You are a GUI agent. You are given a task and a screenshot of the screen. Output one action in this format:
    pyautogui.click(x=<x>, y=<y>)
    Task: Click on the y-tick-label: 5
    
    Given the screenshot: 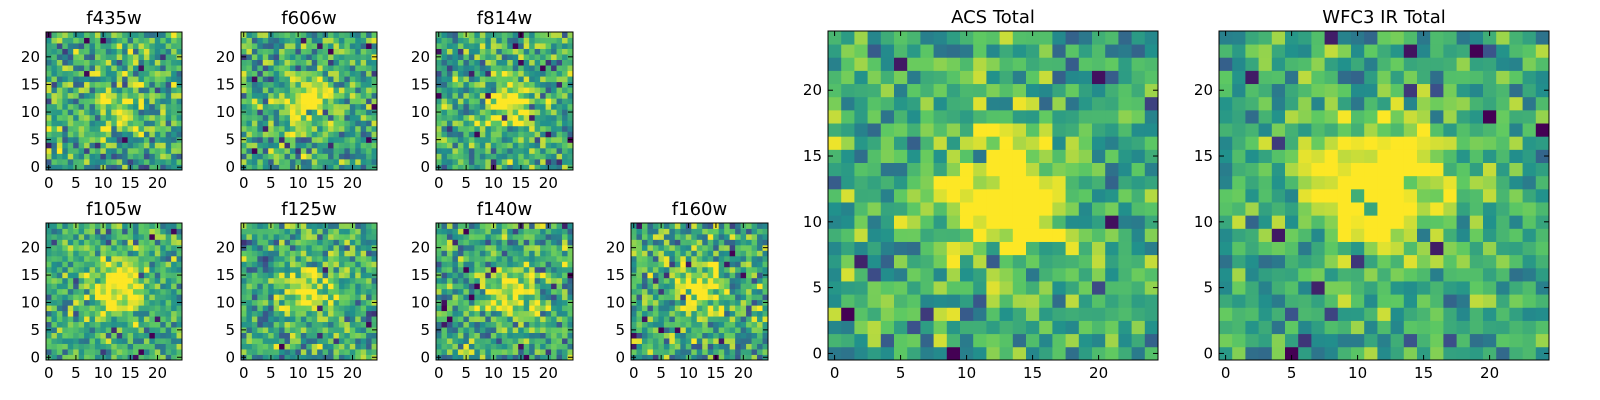 What is the action you would take?
    pyautogui.click(x=425, y=140)
    